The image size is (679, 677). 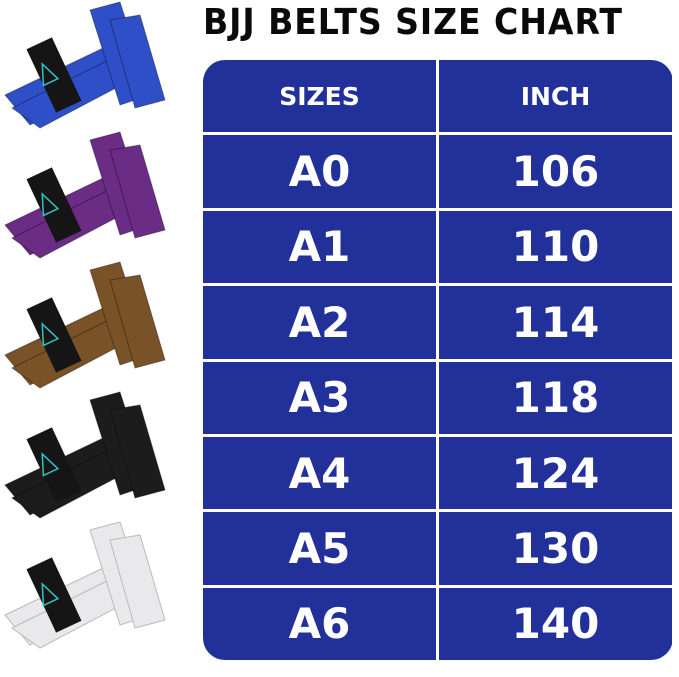 I want to click on belt-blue, so click(x=85, y=65).